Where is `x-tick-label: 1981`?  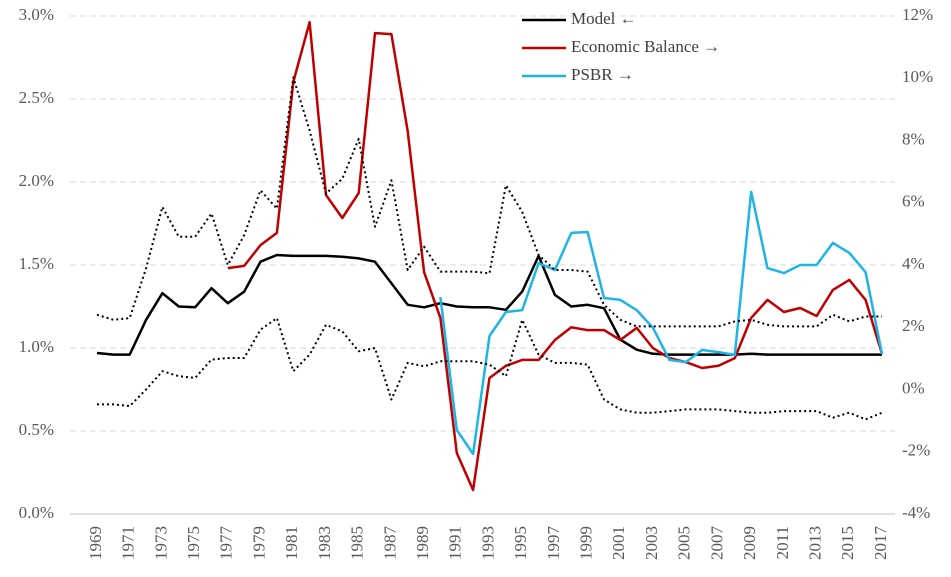 x-tick-label: 1981 is located at coordinates (291, 543).